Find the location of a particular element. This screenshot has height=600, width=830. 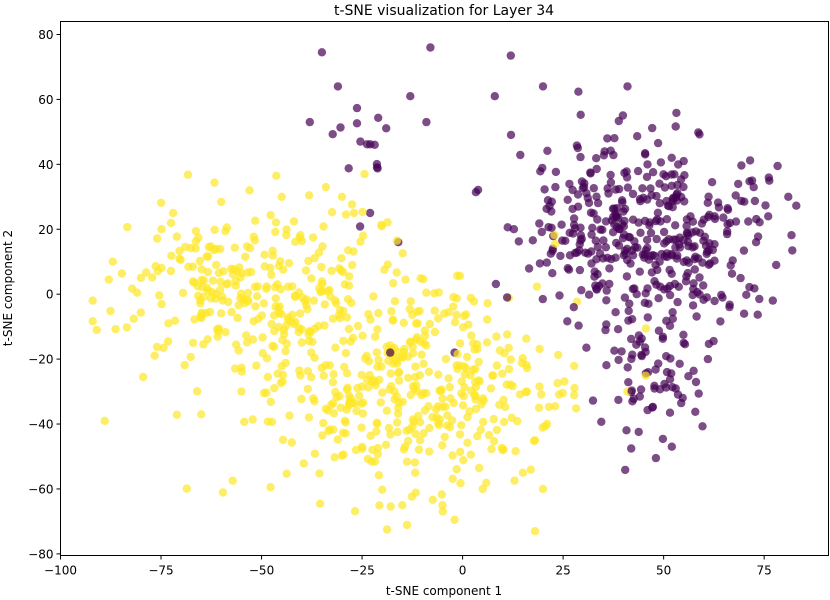

x-axis: −100 −75 −50 −25 0 25 50 75 is located at coordinates (408, 566).